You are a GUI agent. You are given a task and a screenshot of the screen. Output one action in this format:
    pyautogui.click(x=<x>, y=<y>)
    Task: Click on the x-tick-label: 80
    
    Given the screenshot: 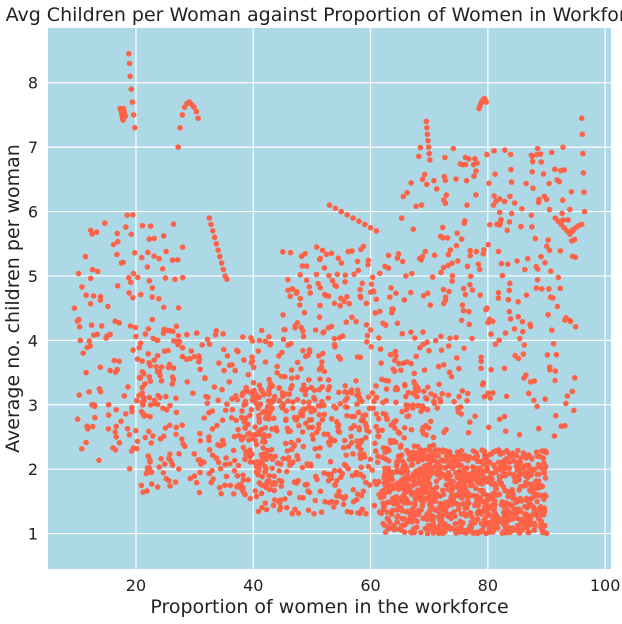 What is the action you would take?
    pyautogui.click(x=488, y=585)
    